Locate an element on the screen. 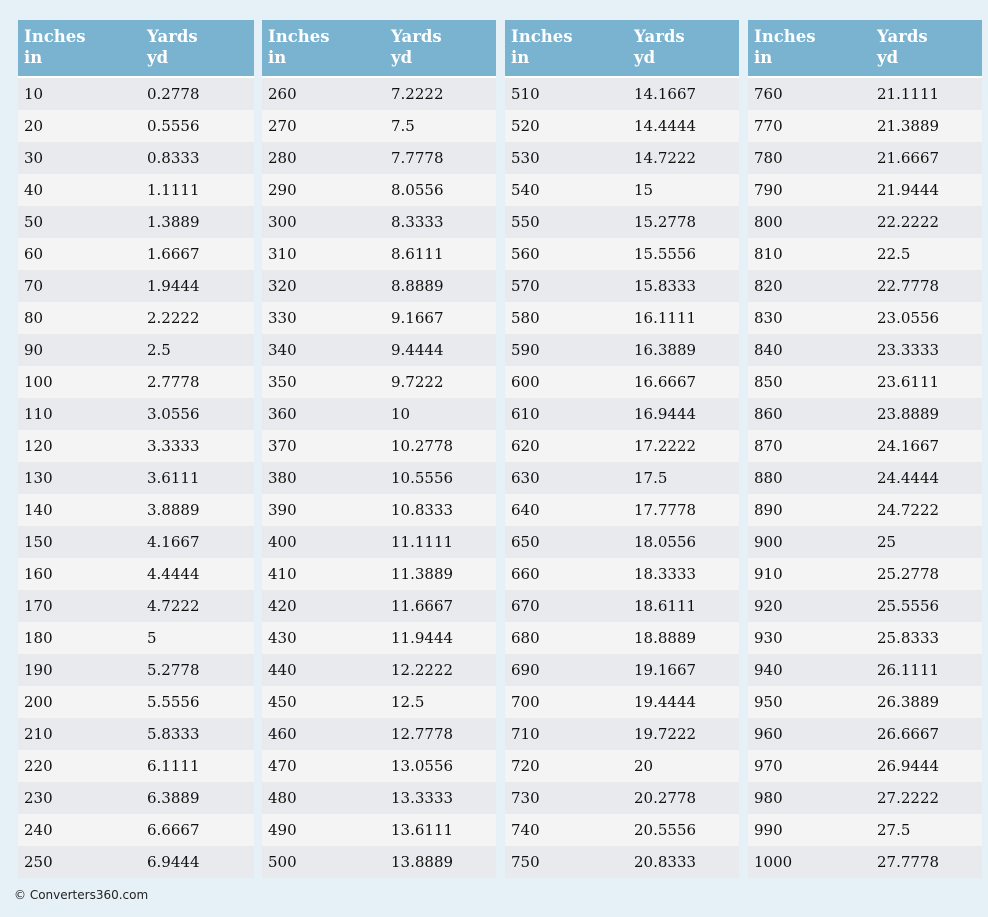 This screenshot has width=988, height=917. inches-cell: 850 is located at coordinates (809, 382).